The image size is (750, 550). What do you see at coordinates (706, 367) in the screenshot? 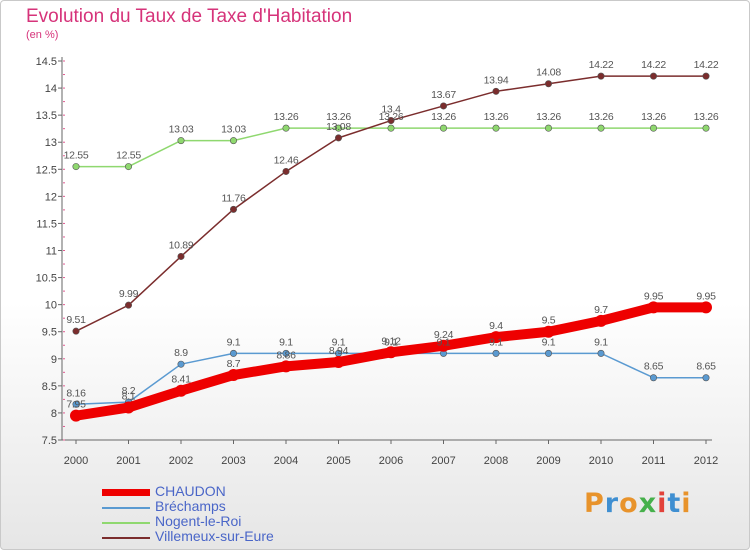
I see `data-label: 8.65` at bounding box center [706, 367].